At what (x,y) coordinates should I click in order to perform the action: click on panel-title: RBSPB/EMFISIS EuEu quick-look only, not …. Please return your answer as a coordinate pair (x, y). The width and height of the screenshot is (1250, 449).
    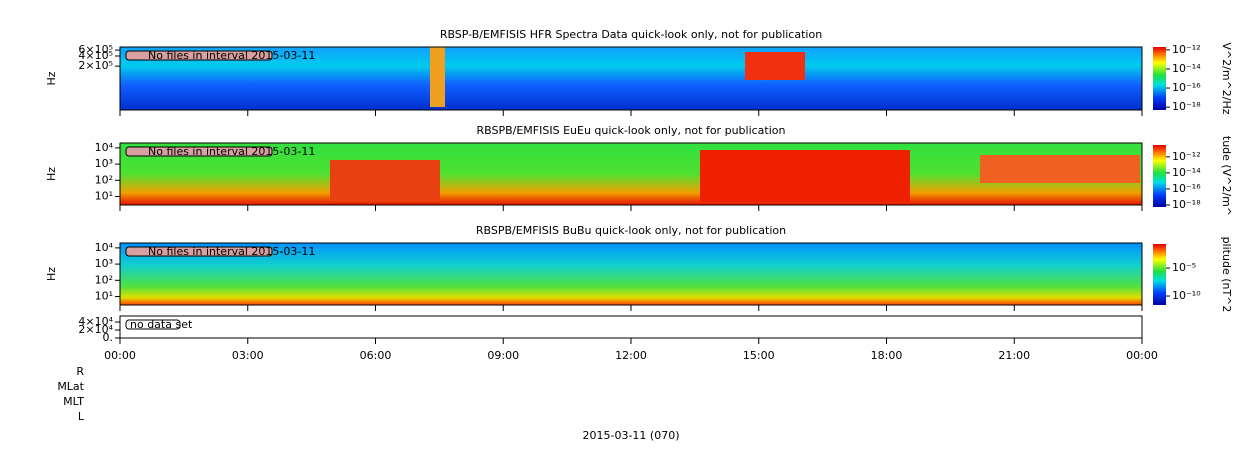
    Looking at the image, I should click on (630, 130).